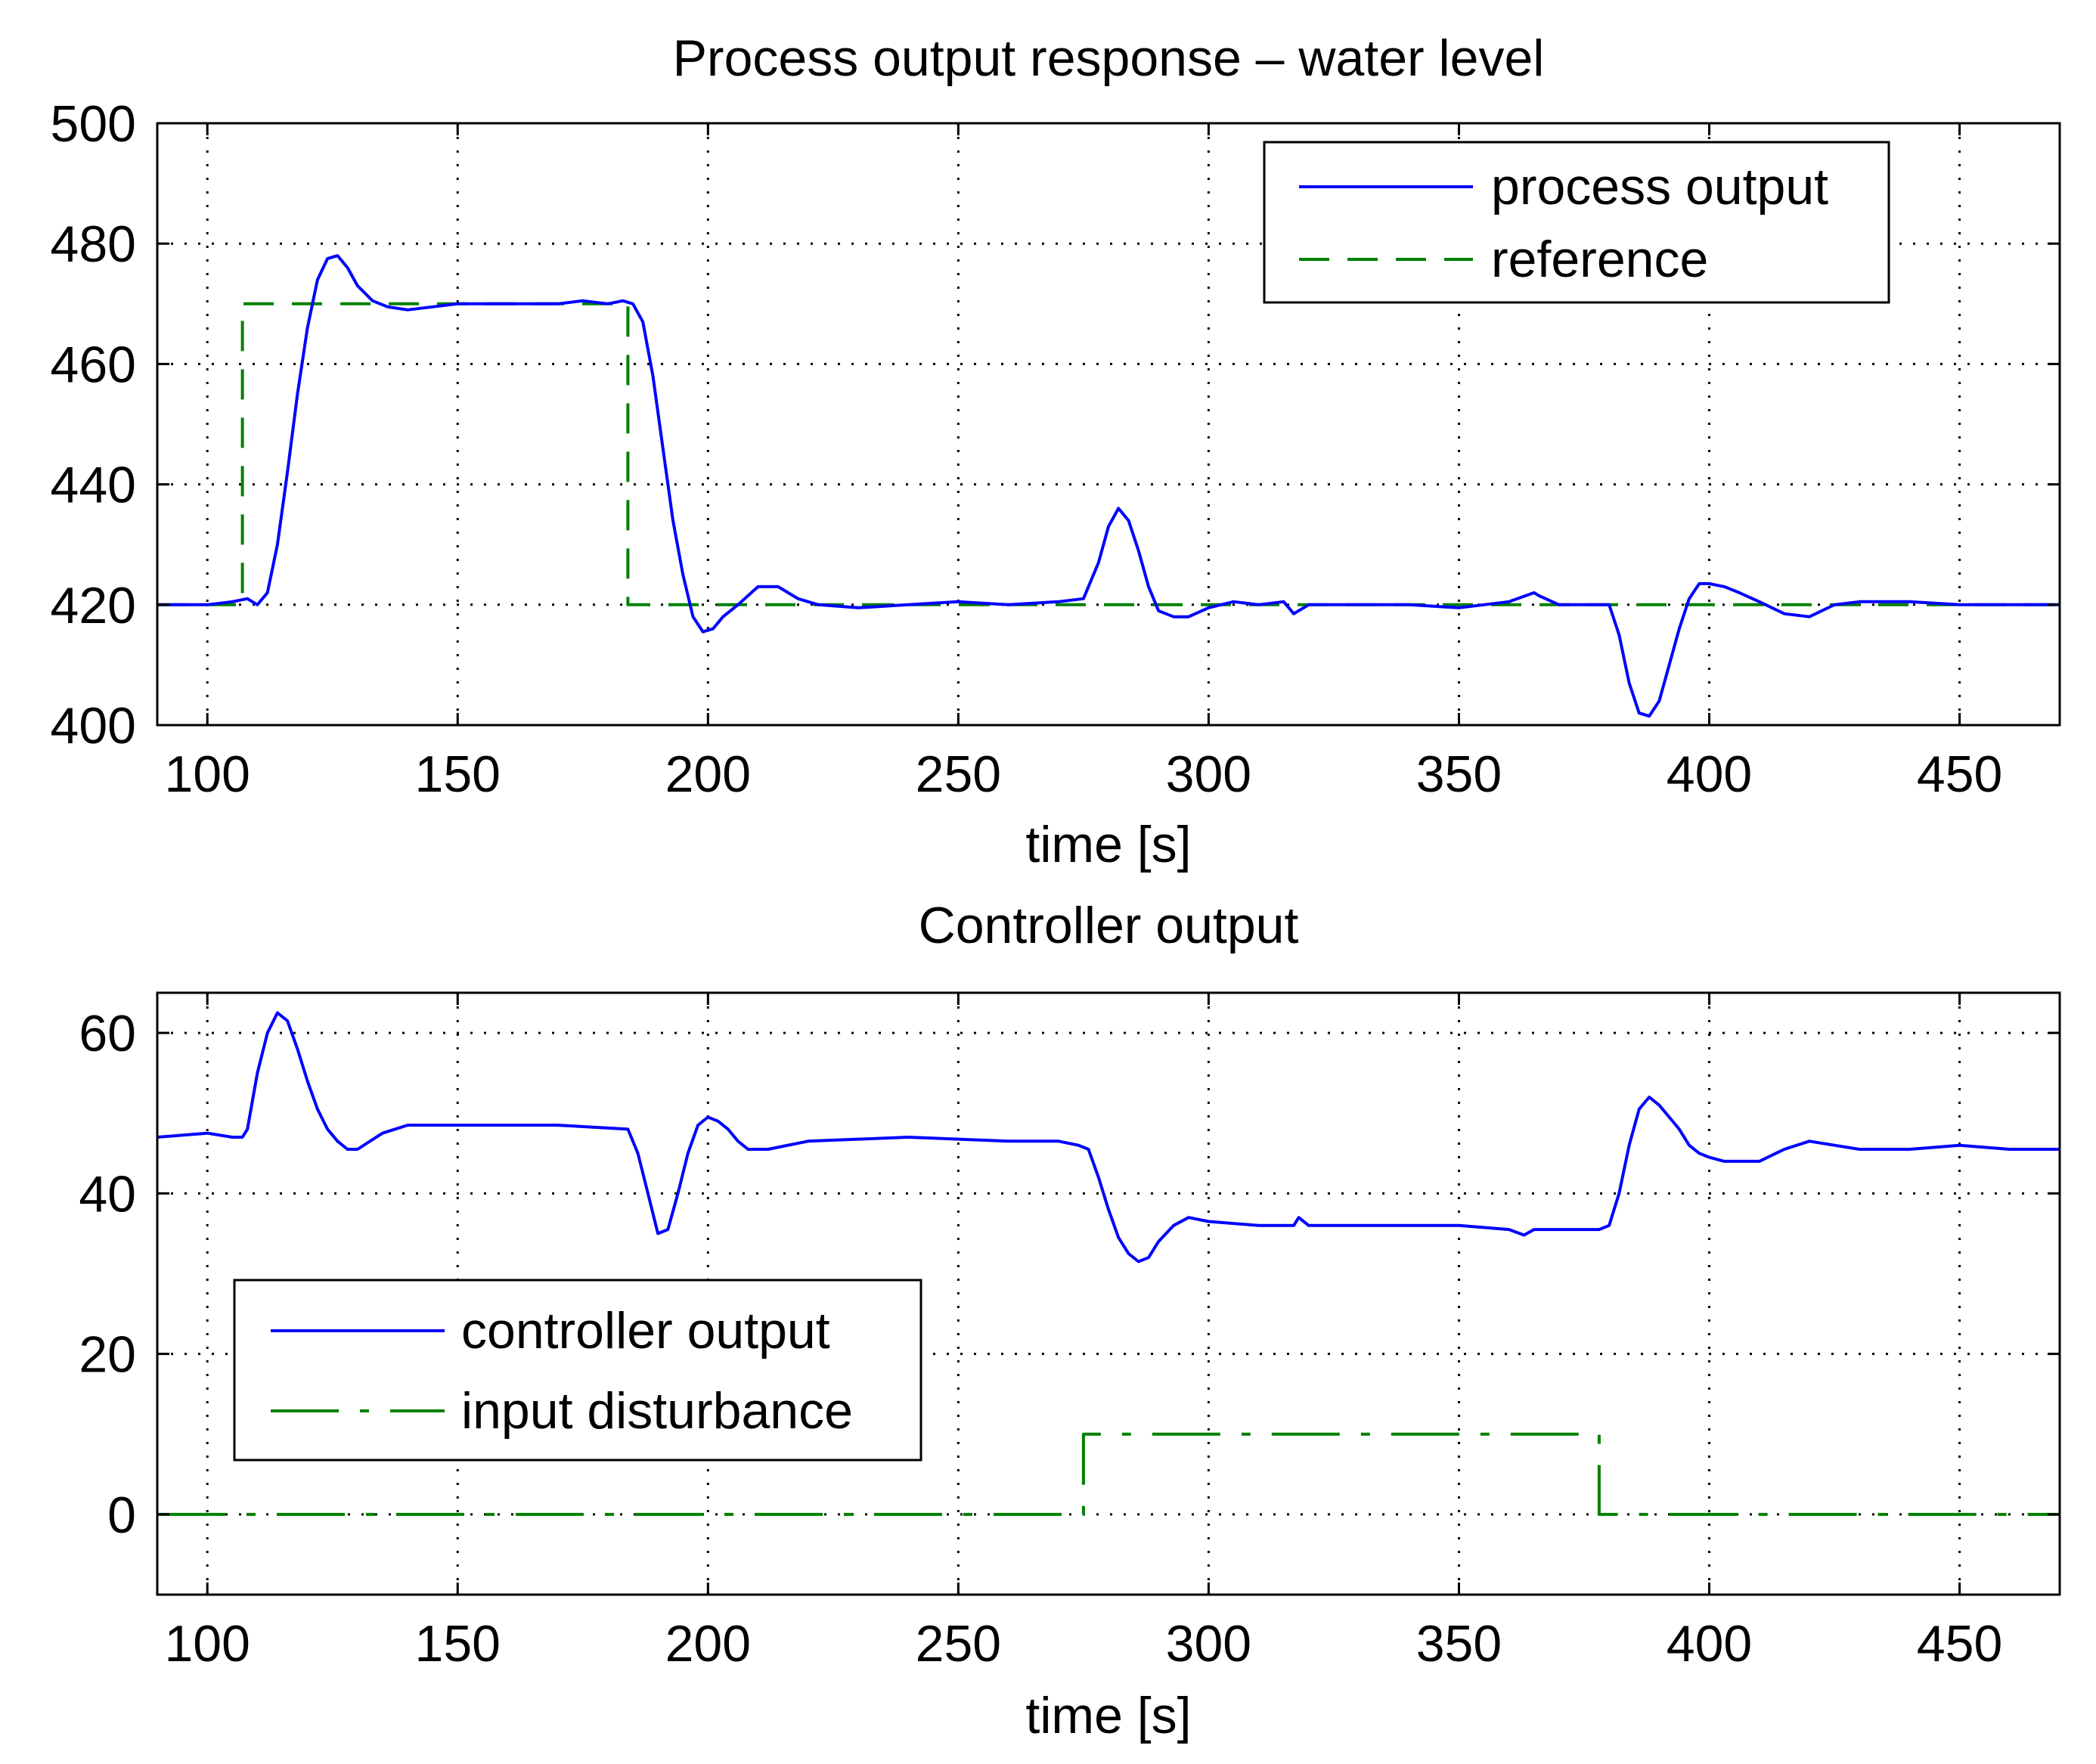 Image resolution: width=2096 pixels, height=1764 pixels. I want to click on legend: process output reference, so click(1576, 222).